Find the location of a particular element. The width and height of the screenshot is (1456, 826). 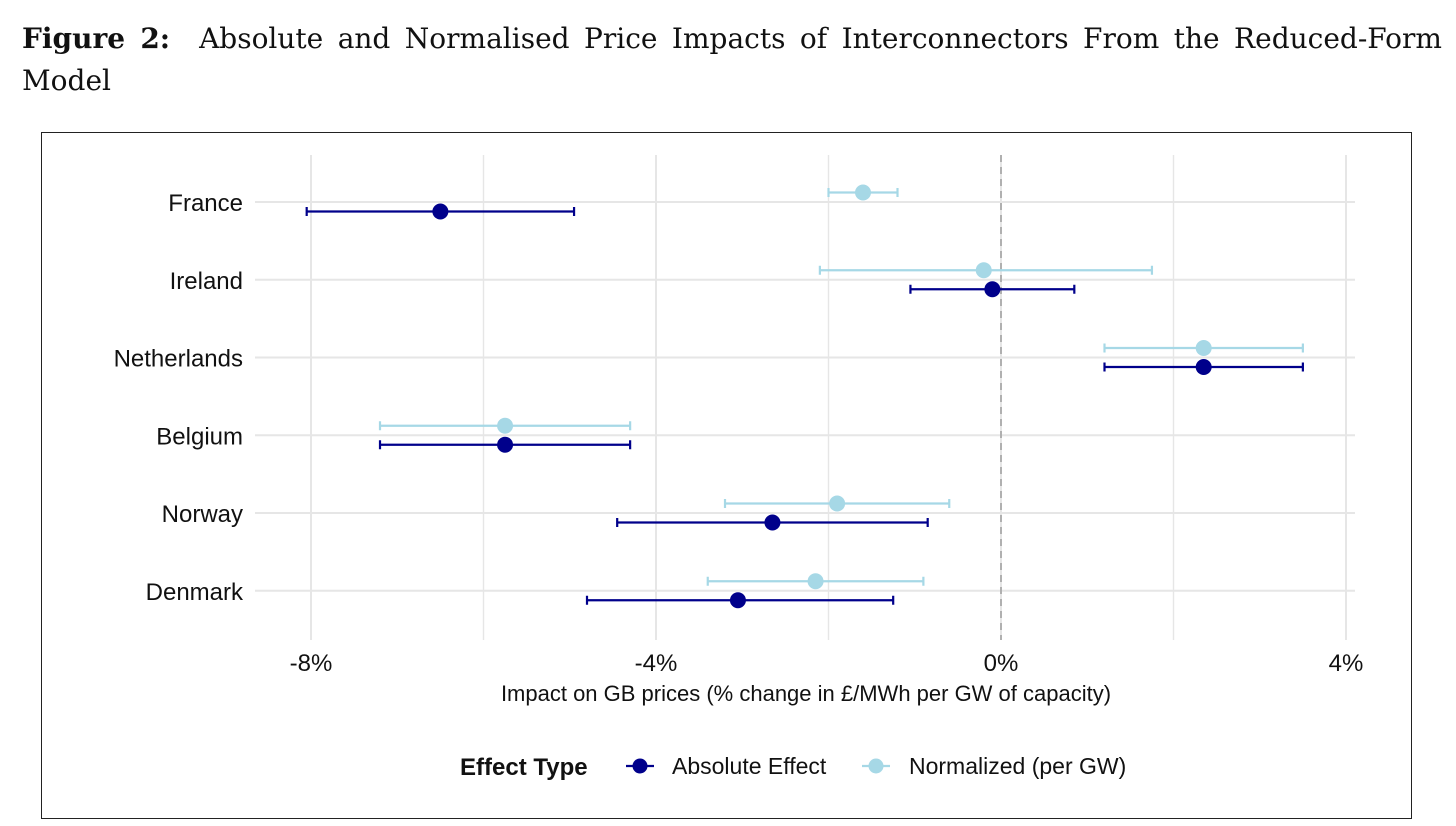

y-tick-label-belgium: Belgium is located at coordinates (199, 436).